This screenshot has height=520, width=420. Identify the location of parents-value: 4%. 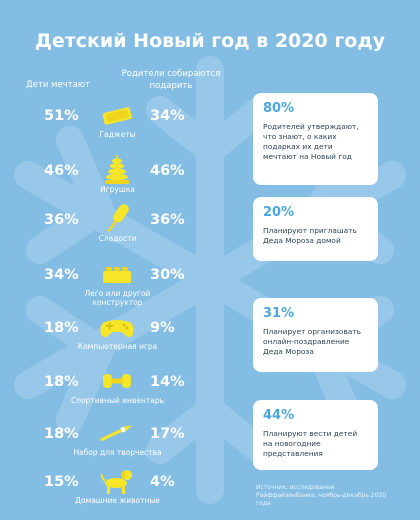
(162, 482).